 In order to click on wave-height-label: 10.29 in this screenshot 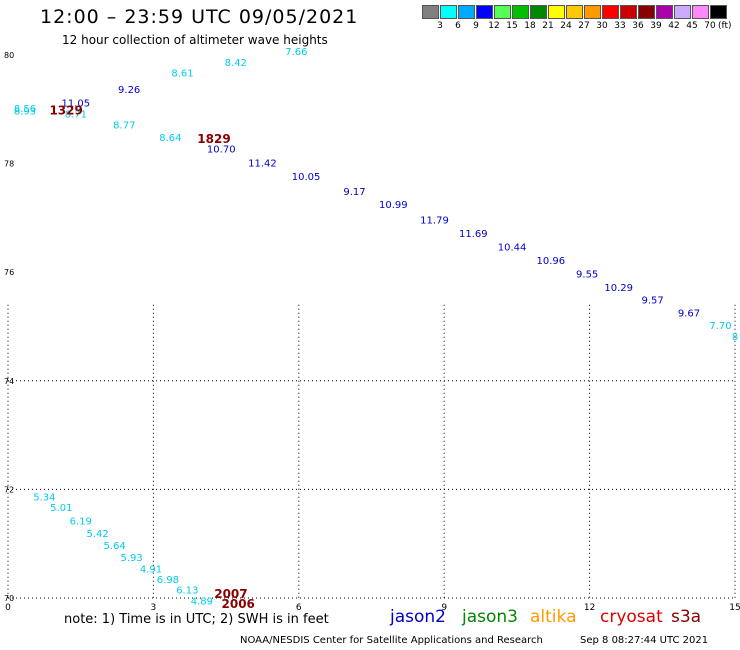, I will do `click(618, 288)`.